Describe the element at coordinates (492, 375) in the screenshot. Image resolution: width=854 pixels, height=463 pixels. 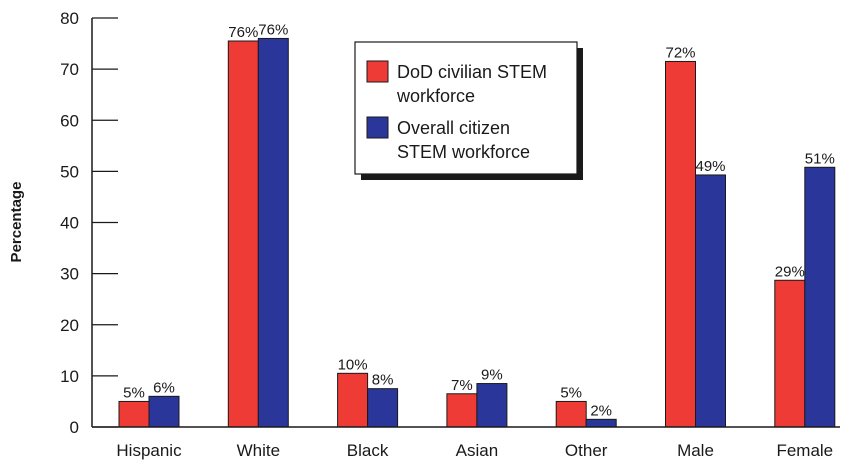
I see `data-label-asian-series-2: 9%` at that location.